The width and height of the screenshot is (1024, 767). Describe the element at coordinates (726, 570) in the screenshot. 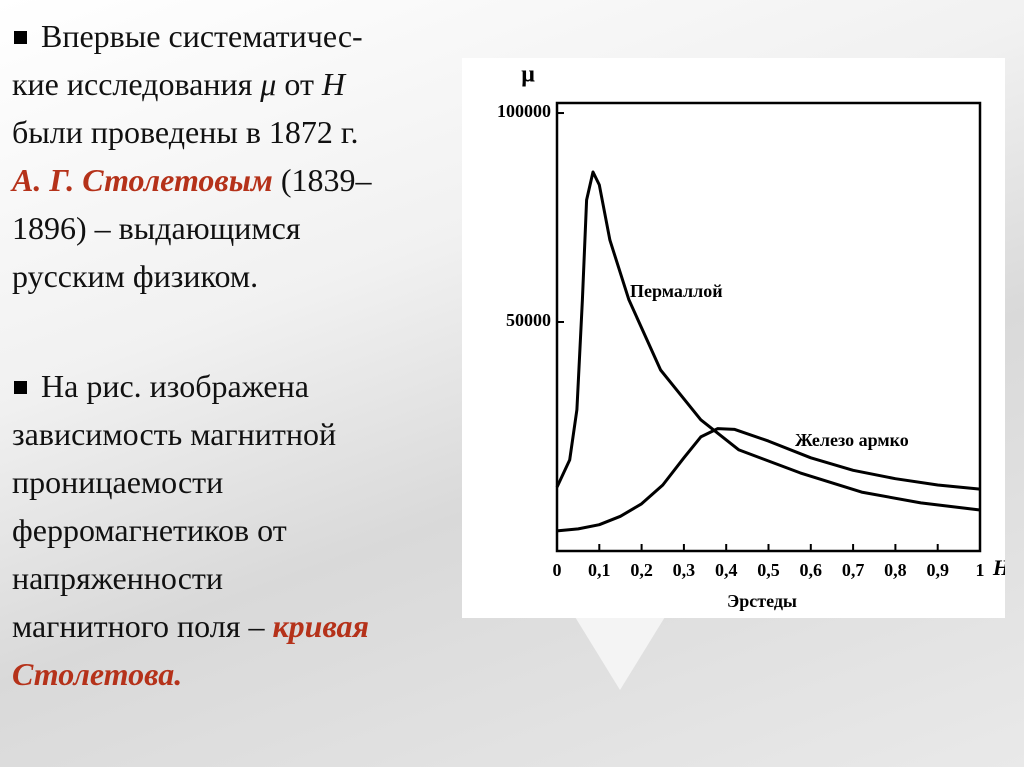

I see `x-tick-label: 0,4` at that location.